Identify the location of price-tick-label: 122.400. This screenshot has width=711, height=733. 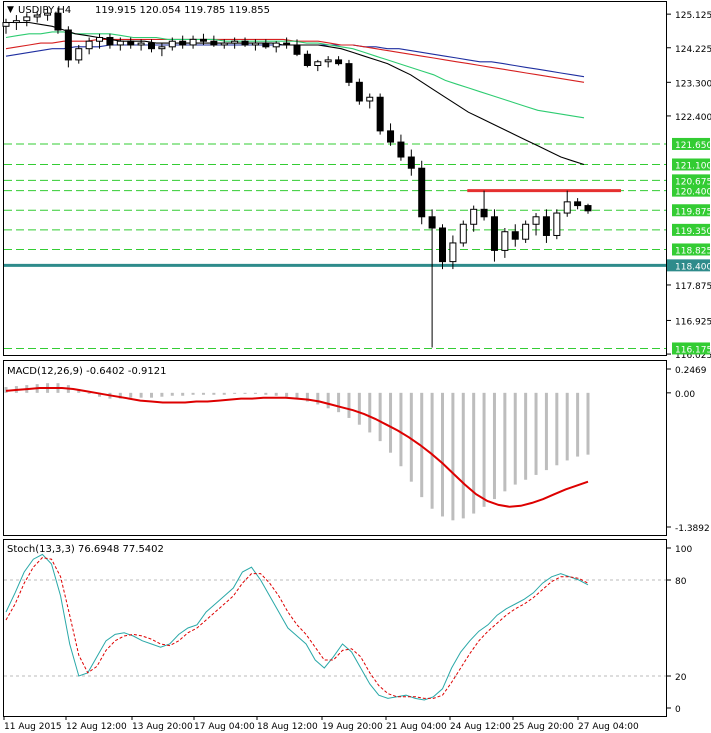
(693, 118).